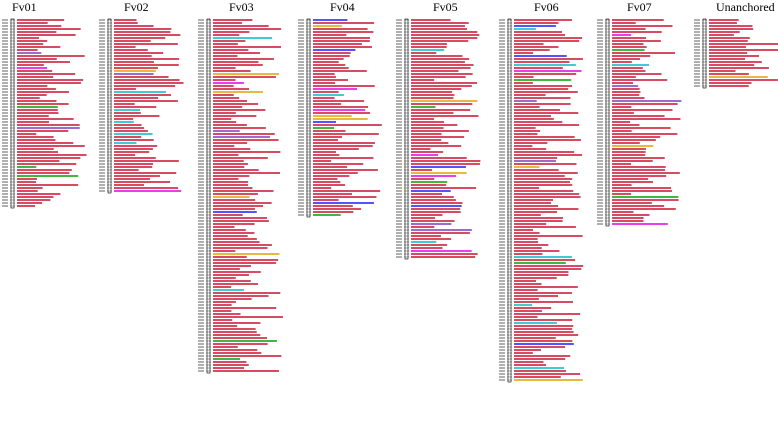 This screenshot has height=434, width=778. Describe the element at coordinates (704, 53) in the screenshot. I see `chromosome-bar` at that location.